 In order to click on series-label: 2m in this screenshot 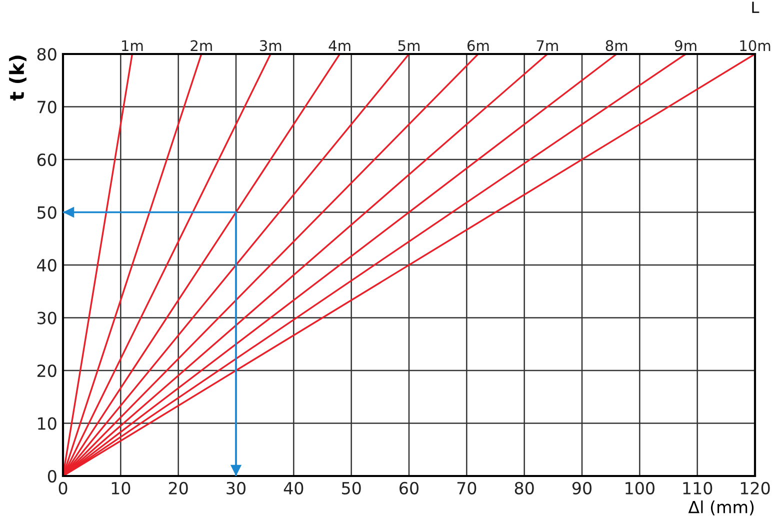, I will do `click(201, 45)`.